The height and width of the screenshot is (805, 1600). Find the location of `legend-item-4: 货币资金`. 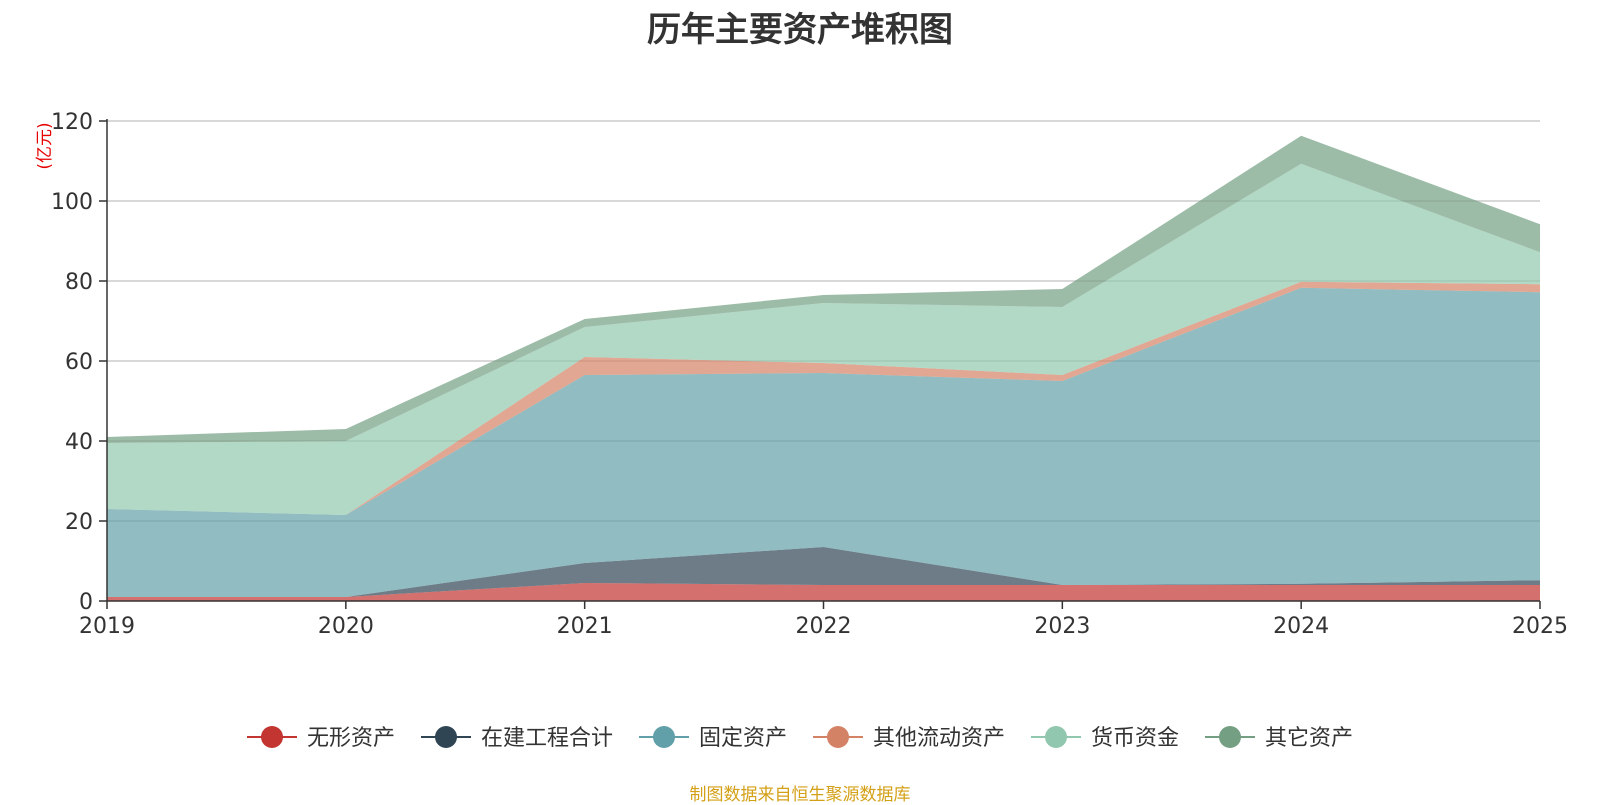

legend-item-4: 货币资金 is located at coordinates (1105, 738).